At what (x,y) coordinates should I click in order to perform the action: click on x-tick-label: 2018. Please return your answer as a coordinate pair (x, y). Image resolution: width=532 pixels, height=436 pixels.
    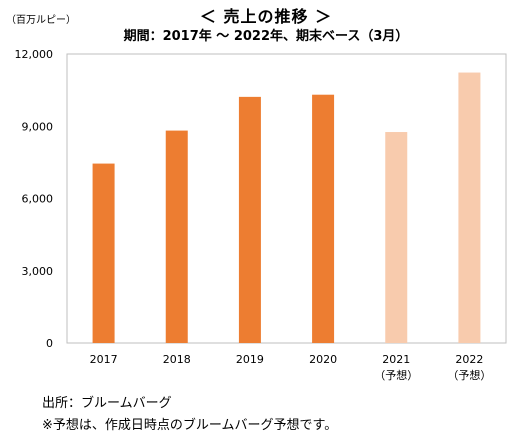
    Looking at the image, I should click on (177, 359).